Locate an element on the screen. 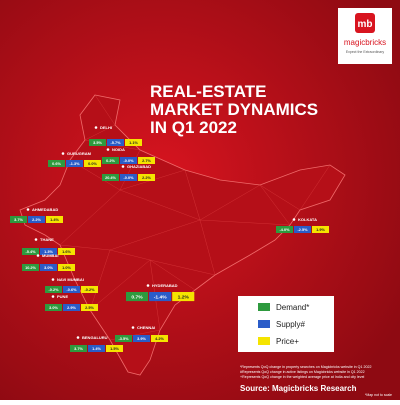 This screenshot has height=405, width=400. metric-value: 3.9% is located at coordinates (141, 339).